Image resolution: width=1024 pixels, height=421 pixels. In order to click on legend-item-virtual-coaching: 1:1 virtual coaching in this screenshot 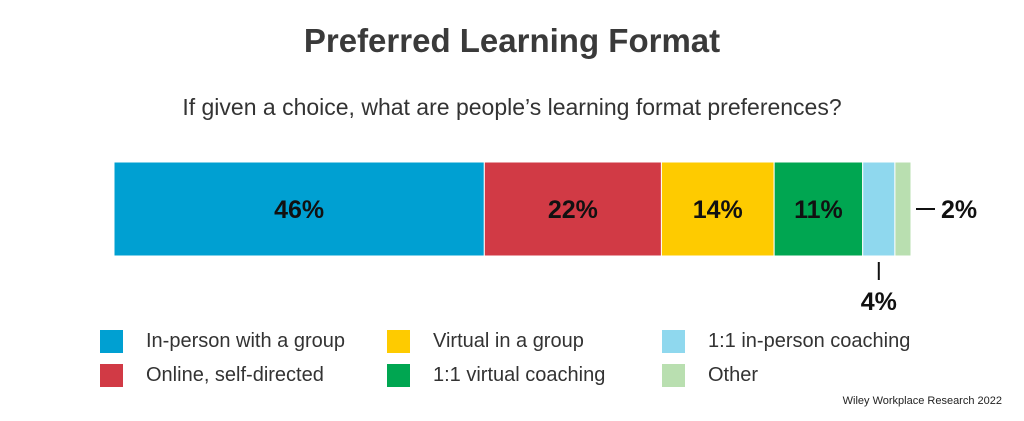, I will do `click(496, 375)`.